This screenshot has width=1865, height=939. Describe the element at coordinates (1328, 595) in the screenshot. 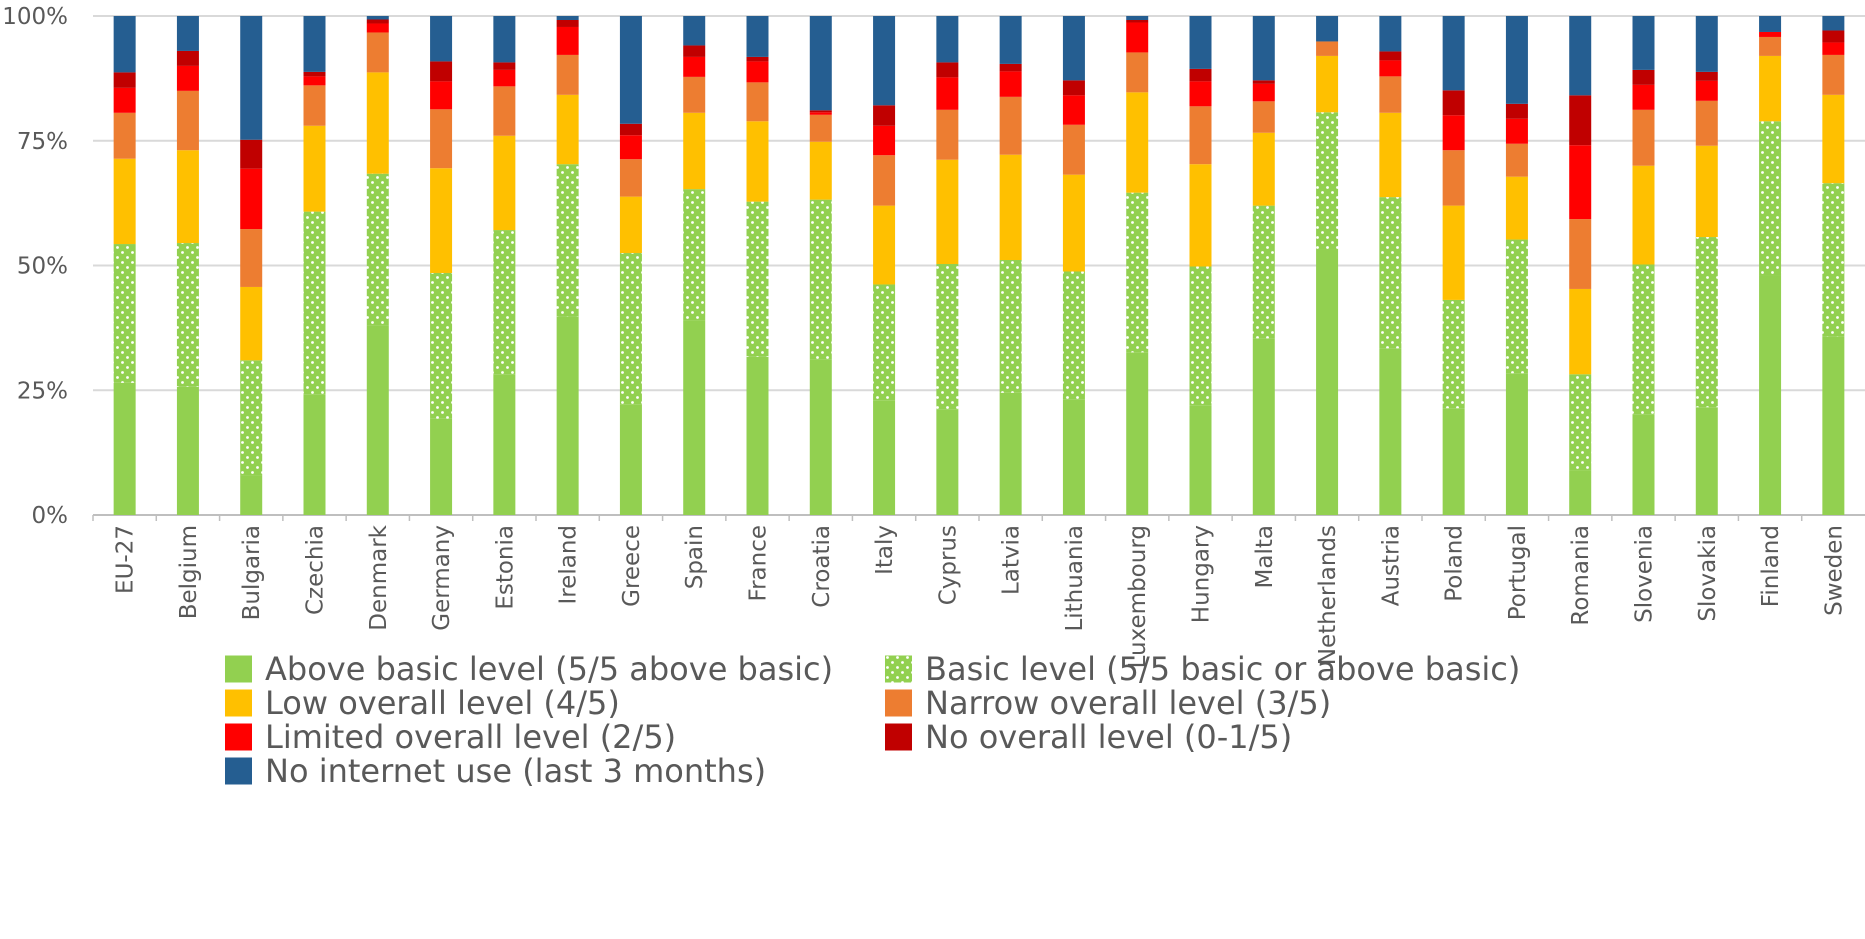

I see `x-tick-label: Netherlands` at that location.